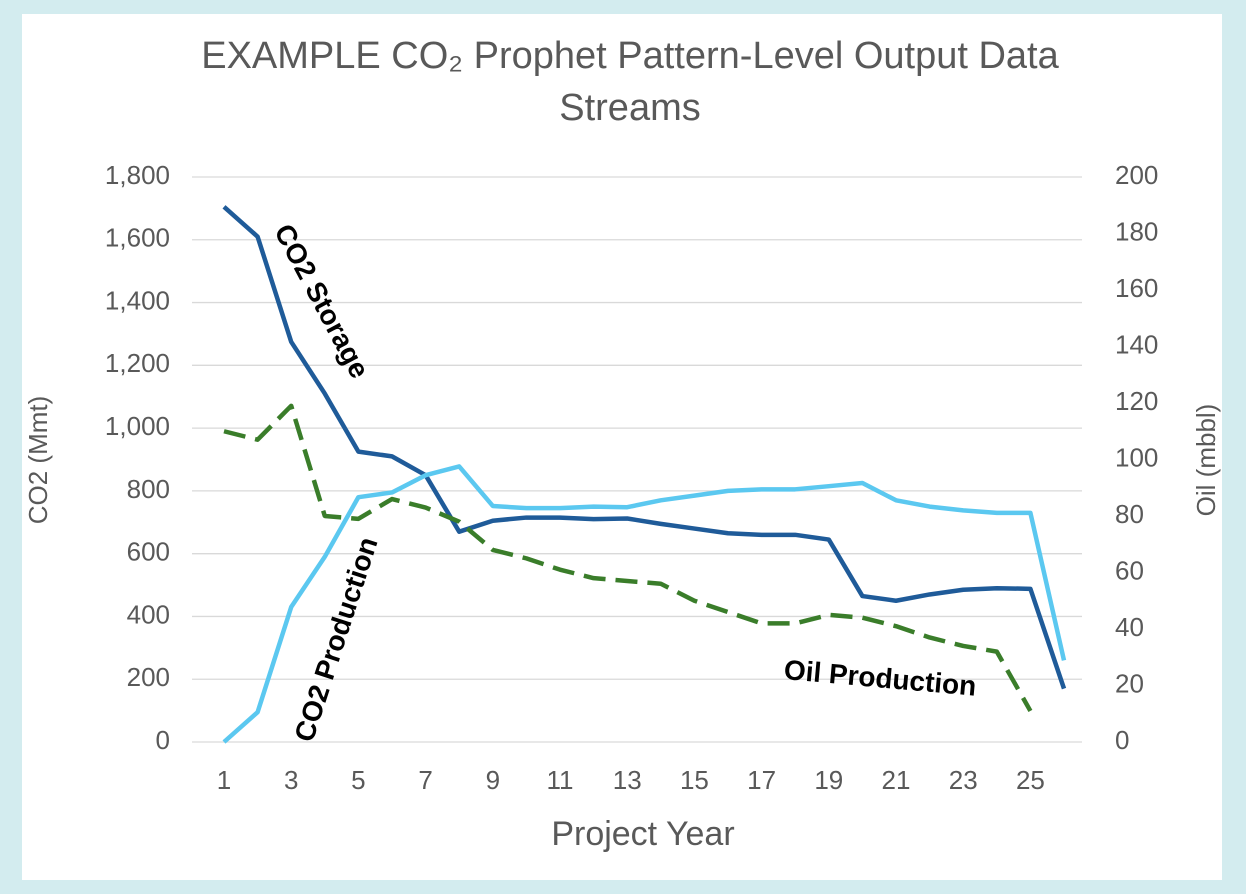  Describe the element at coordinates (1129, 627) in the screenshot. I see `y2-tick-label: 40` at that location.